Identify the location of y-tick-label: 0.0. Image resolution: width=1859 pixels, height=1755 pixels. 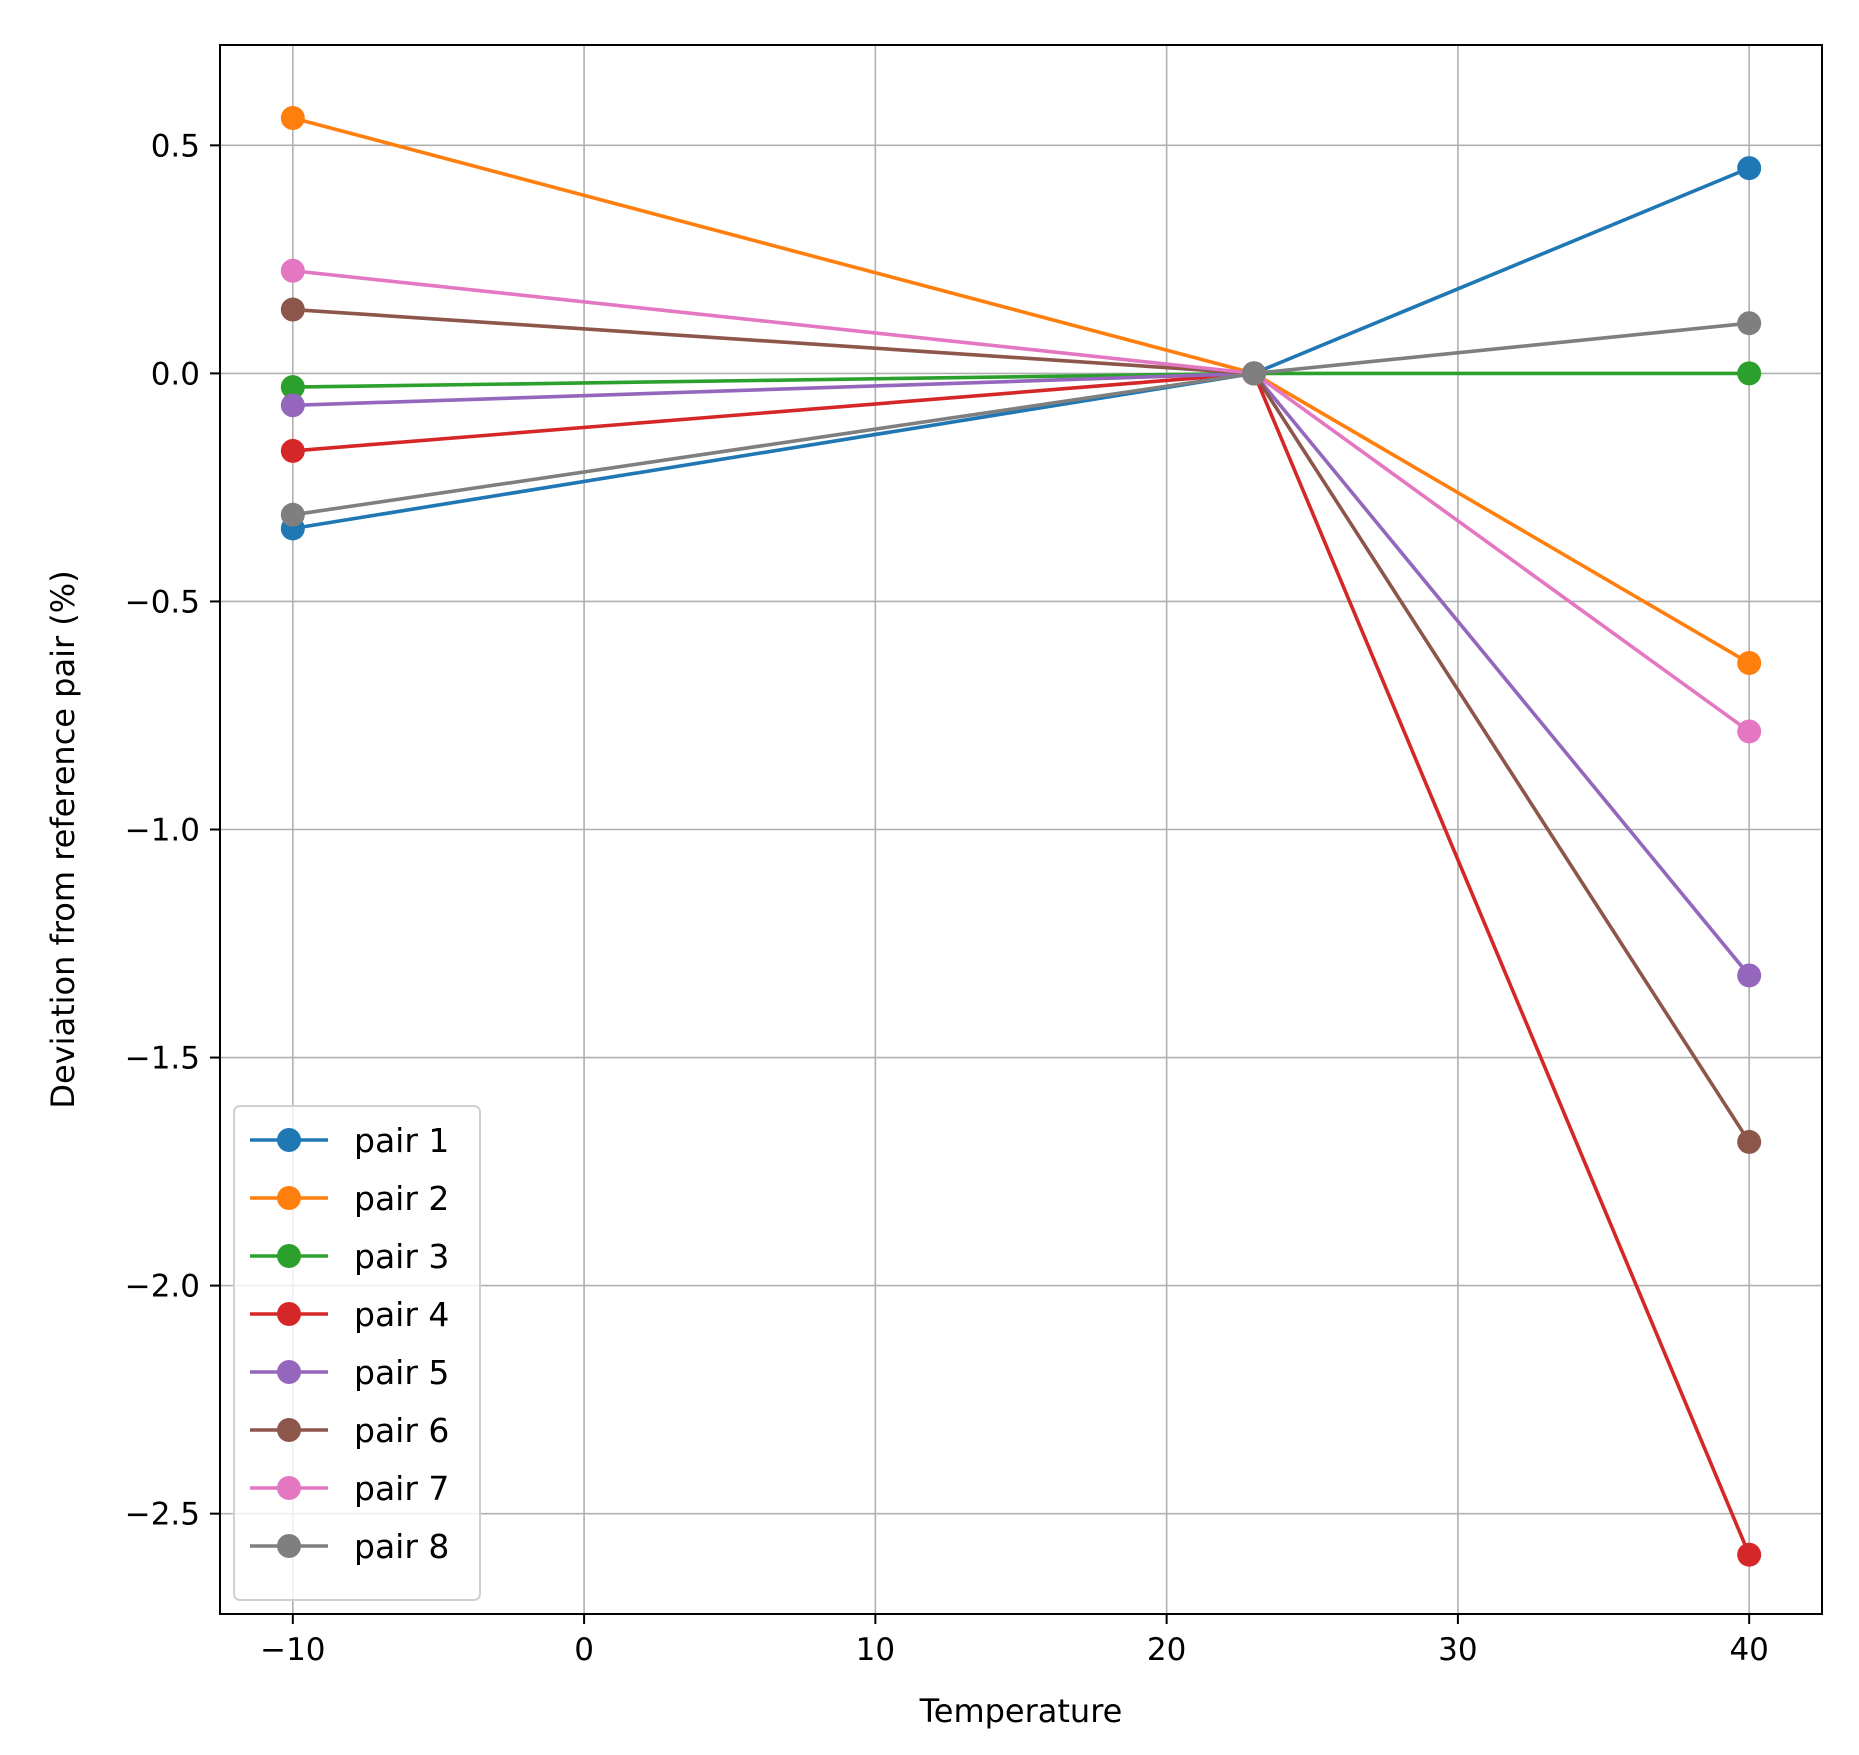
(175, 374).